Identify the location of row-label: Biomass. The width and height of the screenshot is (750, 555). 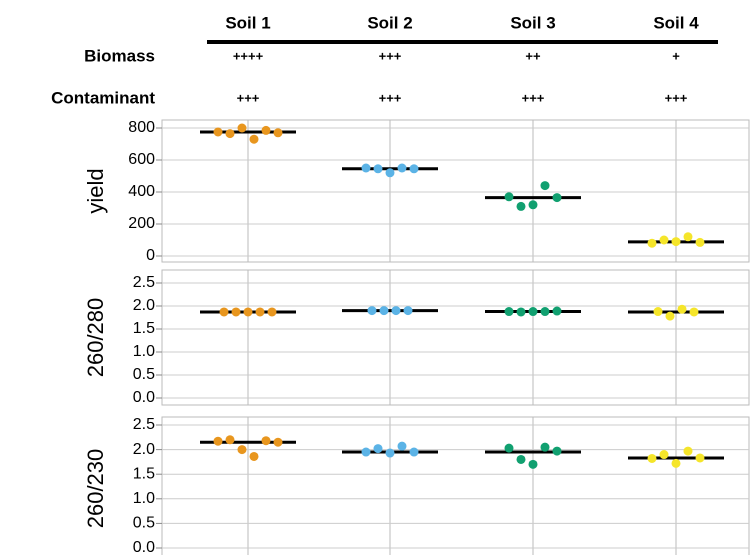
(119, 55).